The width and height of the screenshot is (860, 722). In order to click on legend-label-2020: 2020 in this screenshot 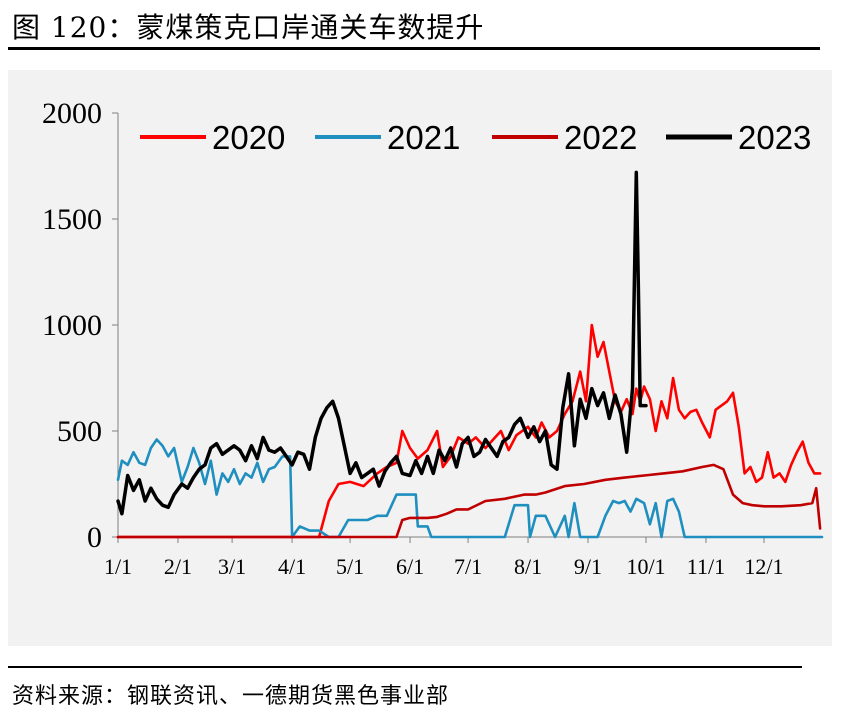, I will do `click(248, 137)`.